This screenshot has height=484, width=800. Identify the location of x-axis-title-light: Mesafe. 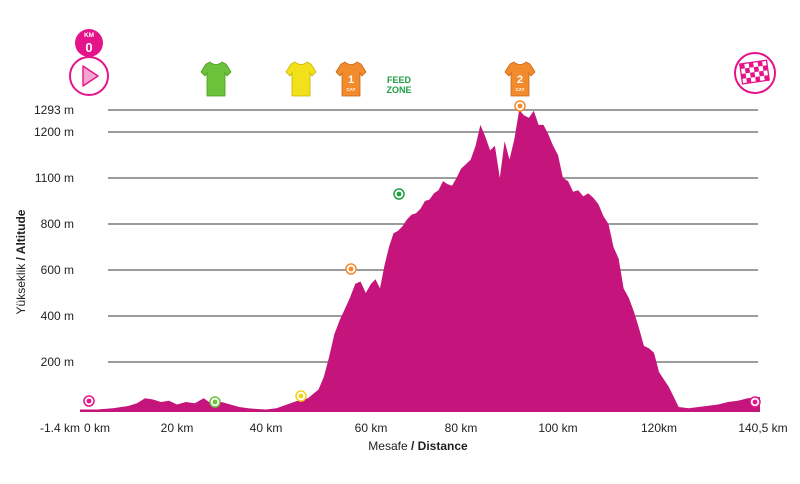
(388, 446).